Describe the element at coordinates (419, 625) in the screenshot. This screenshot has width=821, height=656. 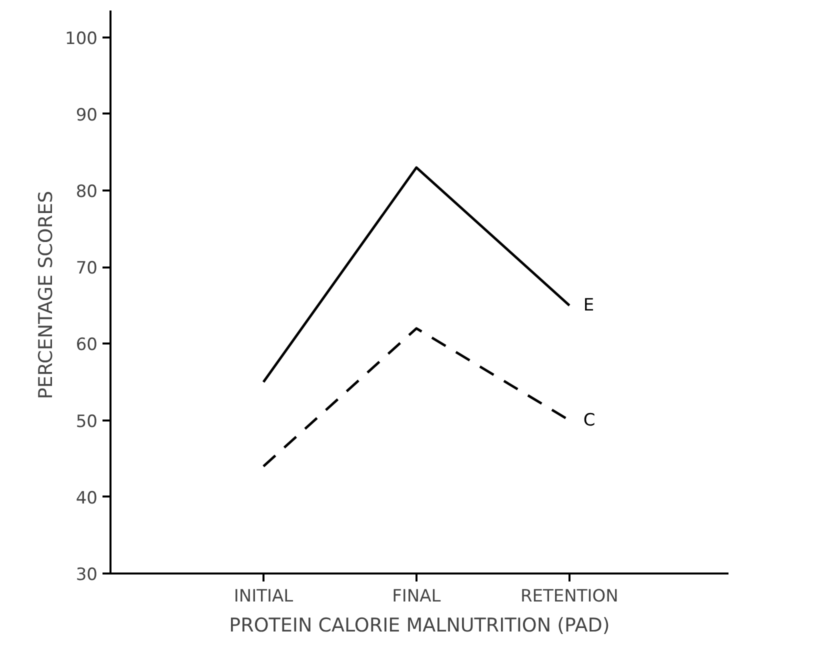
I see `x-axis-title: PROTEIN CALORIE MALNUTRITION (PAD)` at that location.